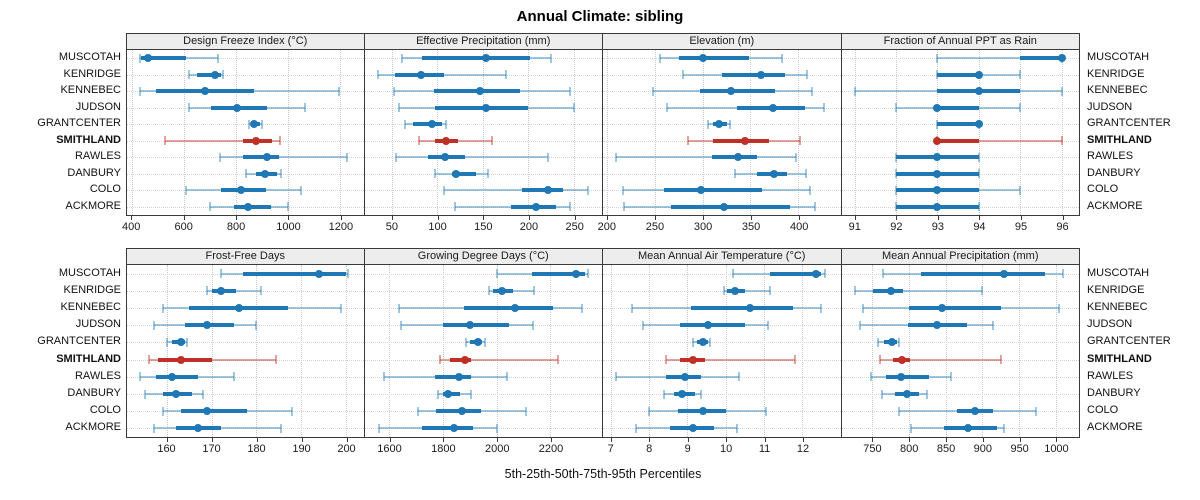 This screenshot has height=500, width=1200. What do you see at coordinates (872, 449) in the screenshot?
I see `axis-tick-label: 750` at bounding box center [872, 449].